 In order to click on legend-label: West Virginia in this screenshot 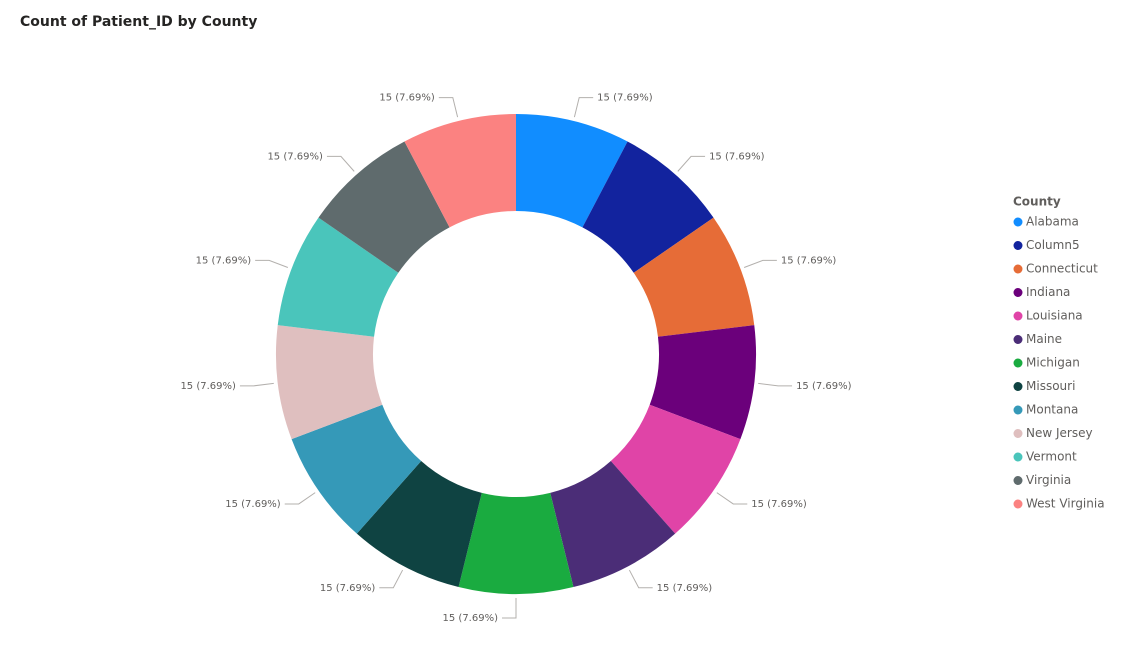, I will do `click(1065, 504)`.